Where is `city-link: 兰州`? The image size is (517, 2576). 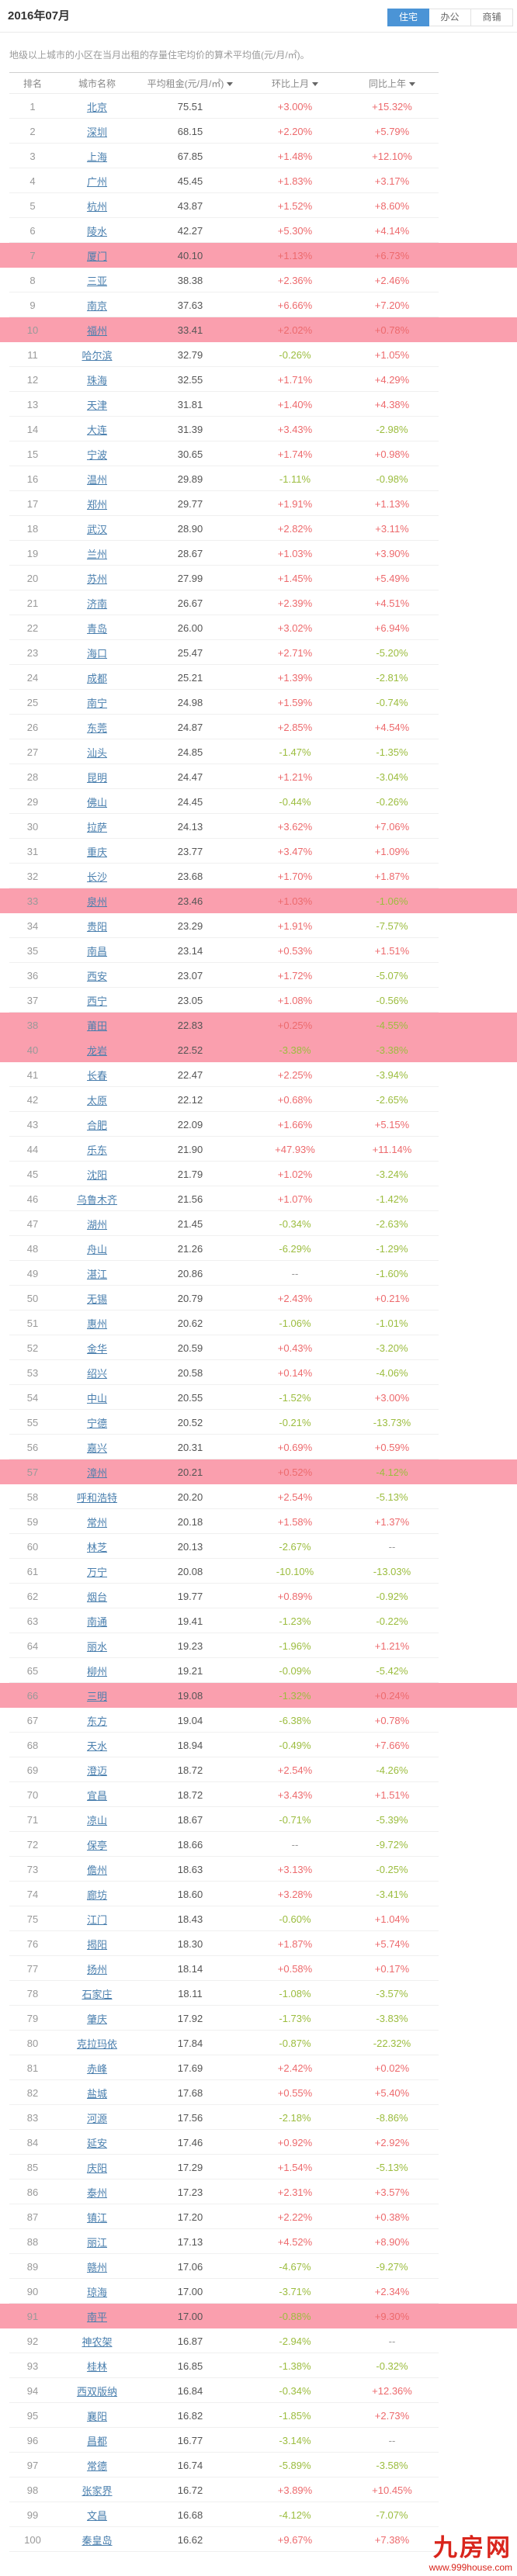 city-link: 兰州 is located at coordinates (96, 554).